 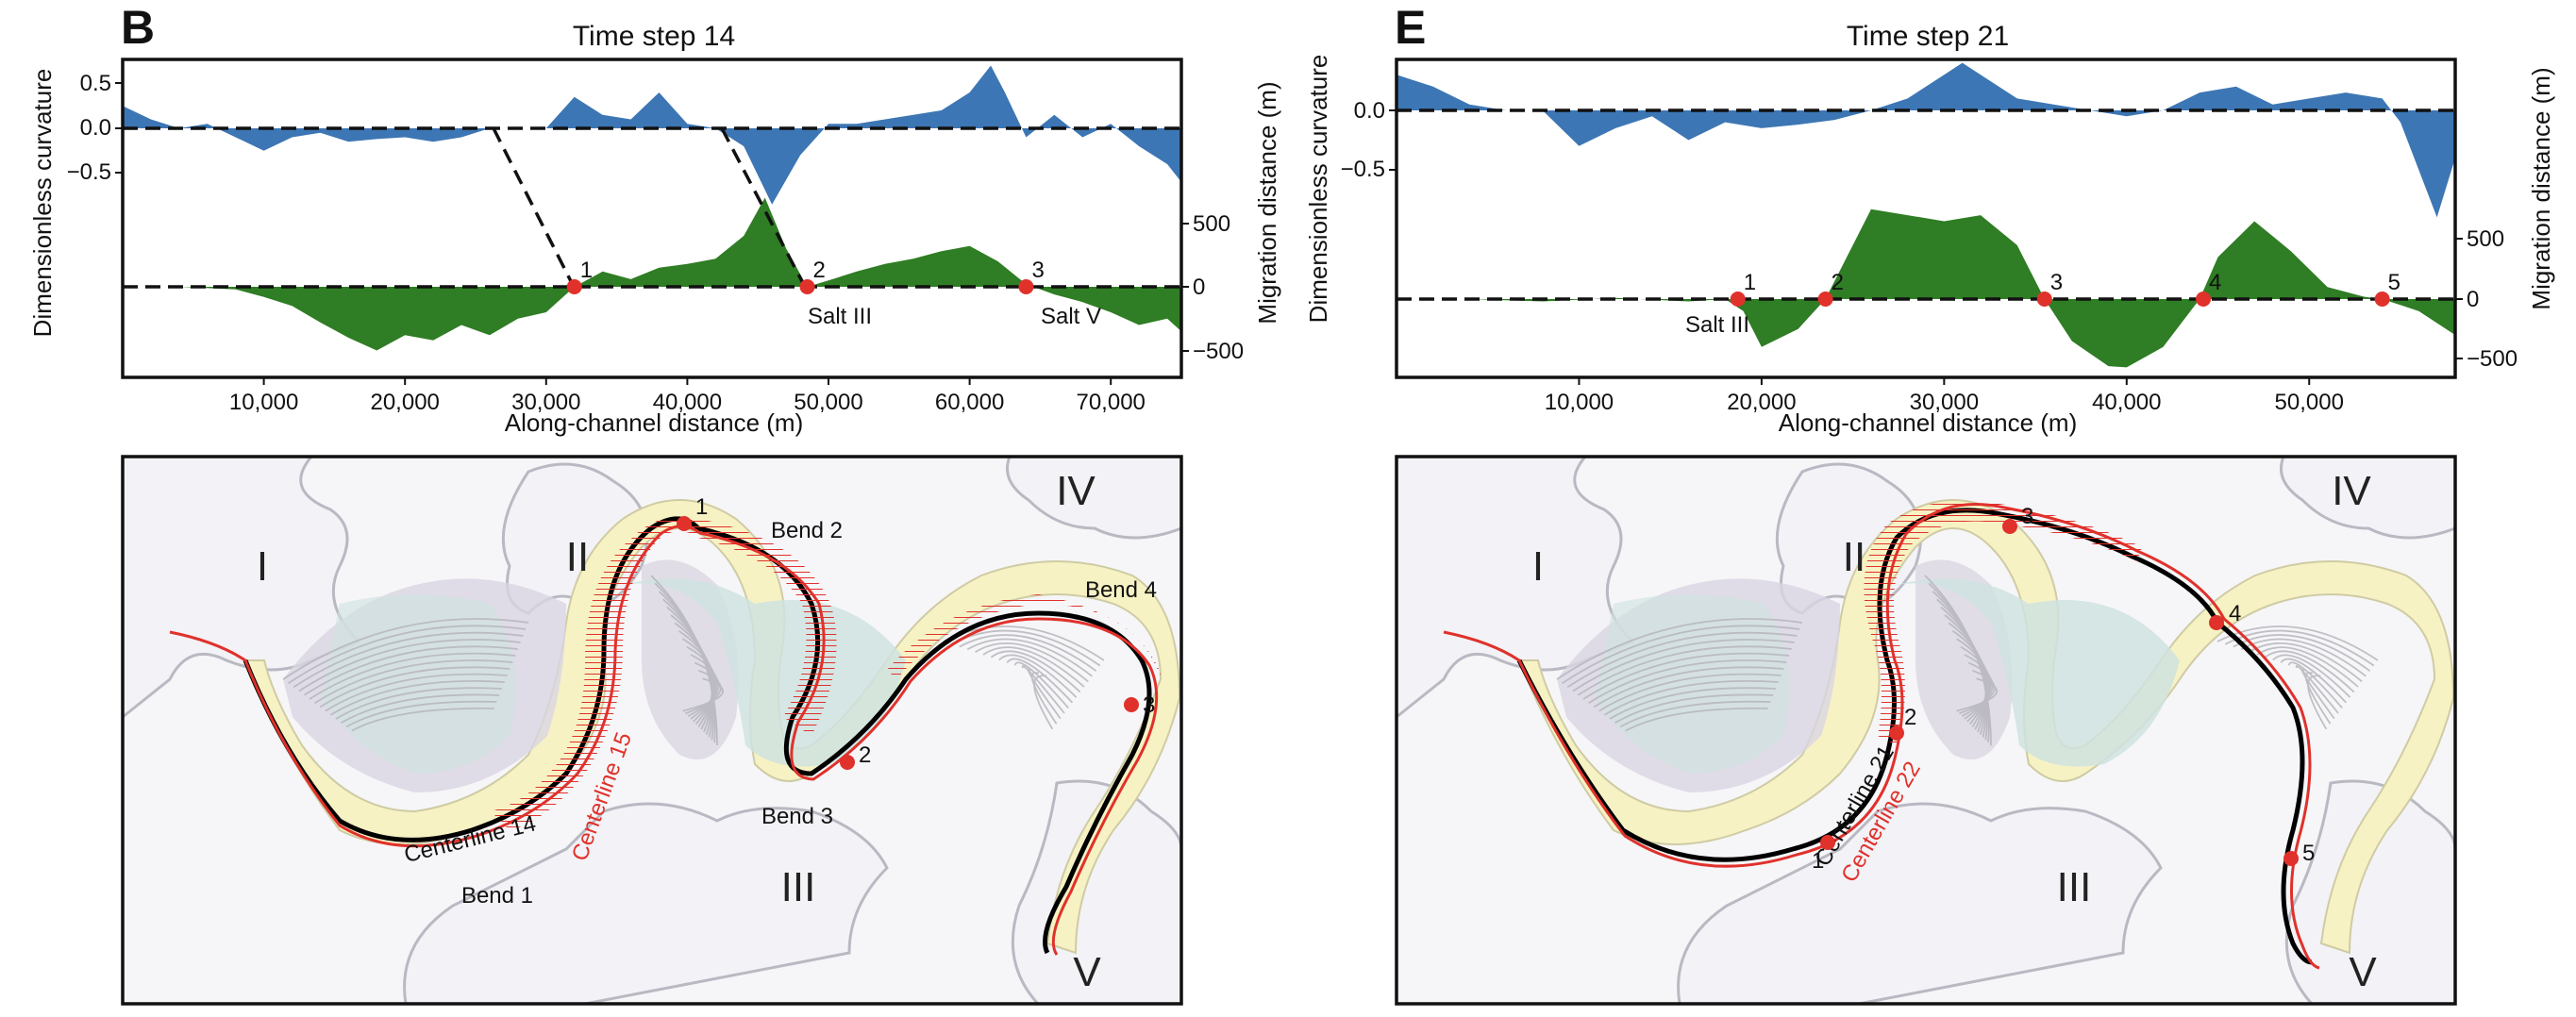 What do you see at coordinates (1071, 316) in the screenshot?
I see `salt-label: Salt V` at bounding box center [1071, 316].